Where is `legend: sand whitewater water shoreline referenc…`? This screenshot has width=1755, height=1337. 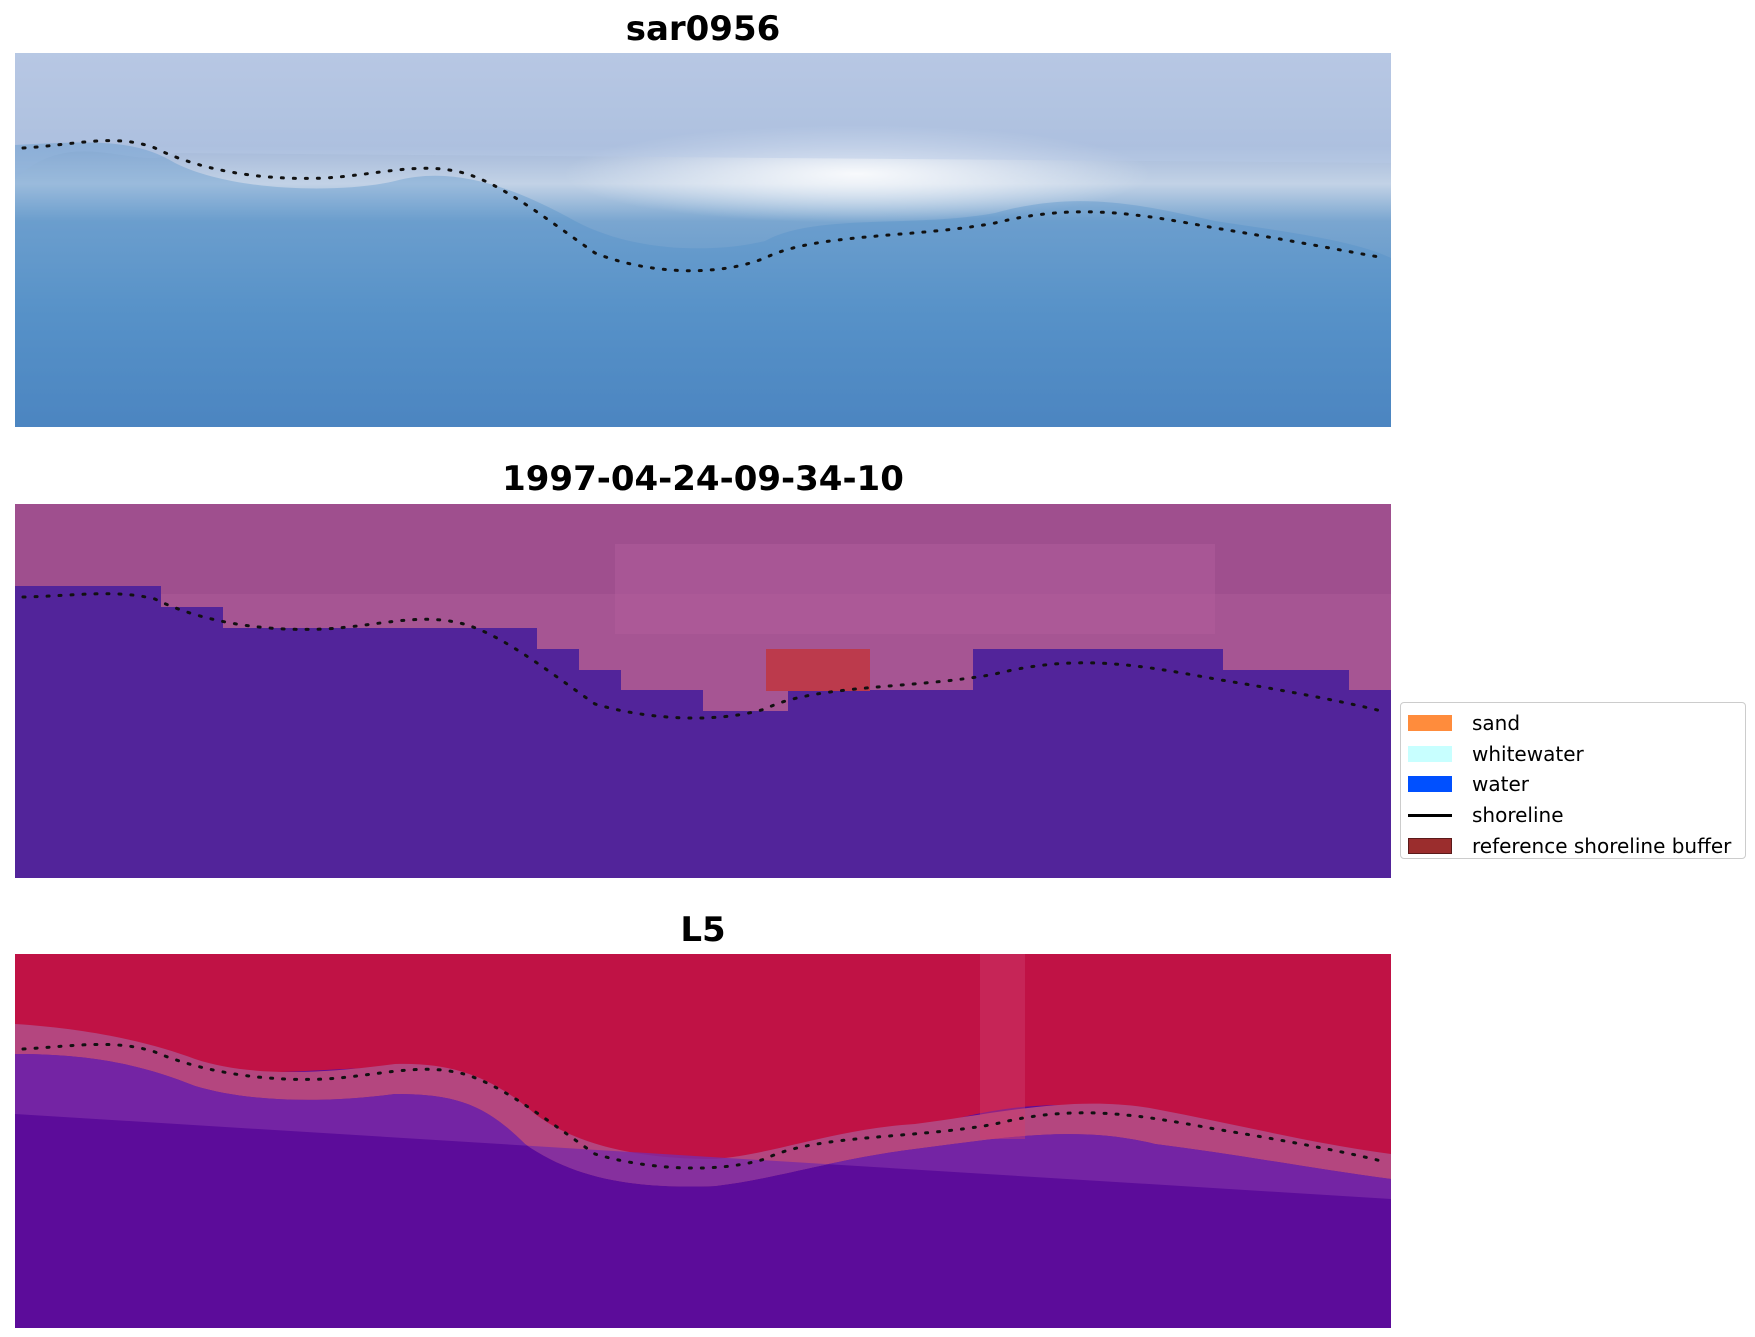
legend: sand whitewater water shoreline referenc… is located at coordinates (1573, 780).